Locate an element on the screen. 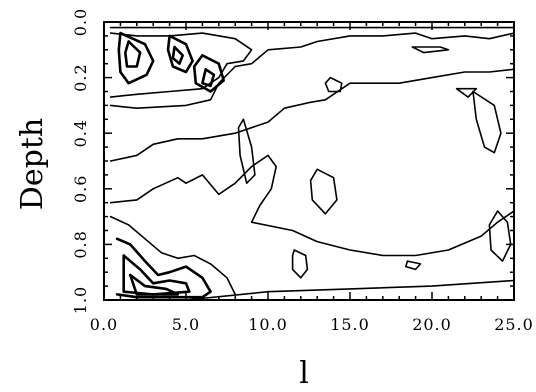 The height and width of the screenshot is (392, 536). y-tick-label: 0.0 is located at coordinates (80, 22).